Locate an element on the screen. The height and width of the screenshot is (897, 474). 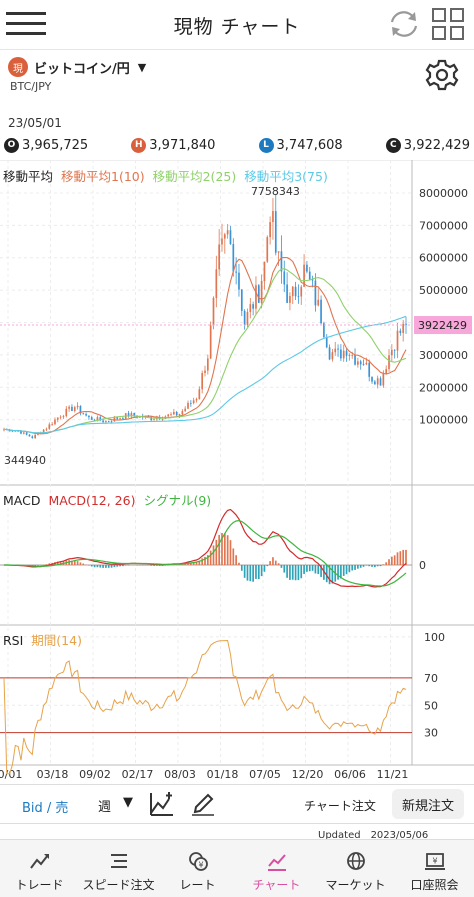
tab-label: マーケット is located at coordinates (355, 885).